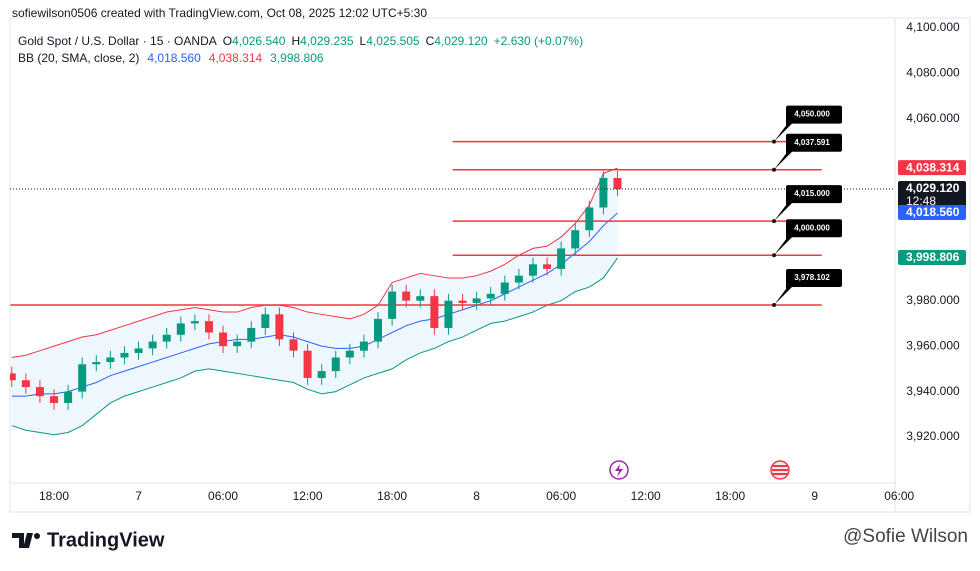 This screenshot has width=980, height=571. I want to click on y-tick-label: 4,060.000, so click(933, 118).